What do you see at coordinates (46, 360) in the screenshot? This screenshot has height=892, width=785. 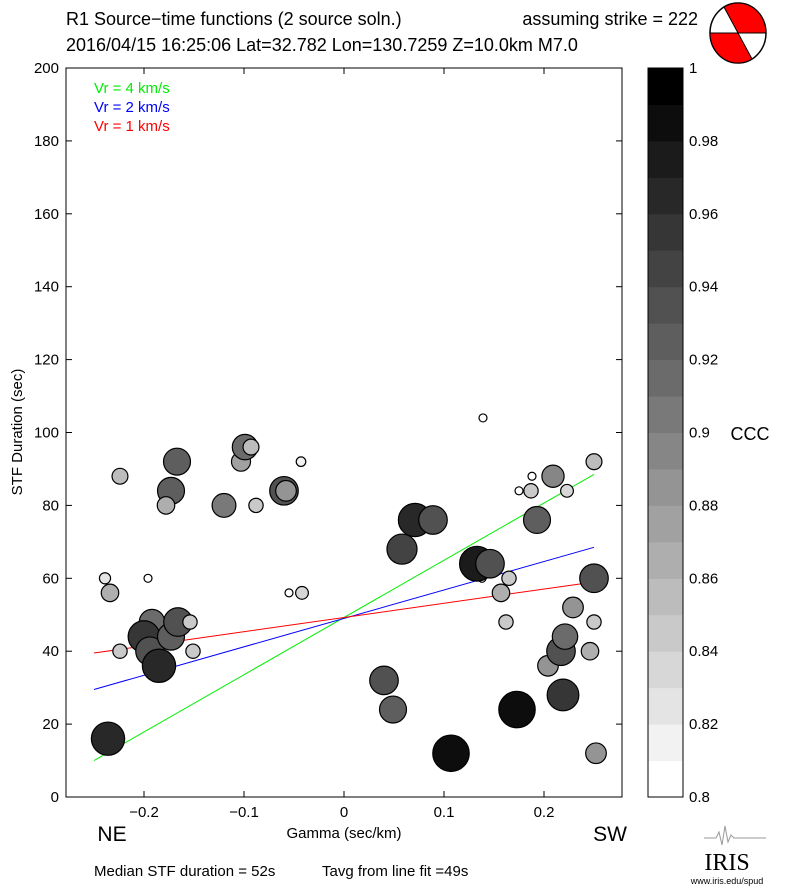 I see `y-tick-label: 120` at bounding box center [46, 360].